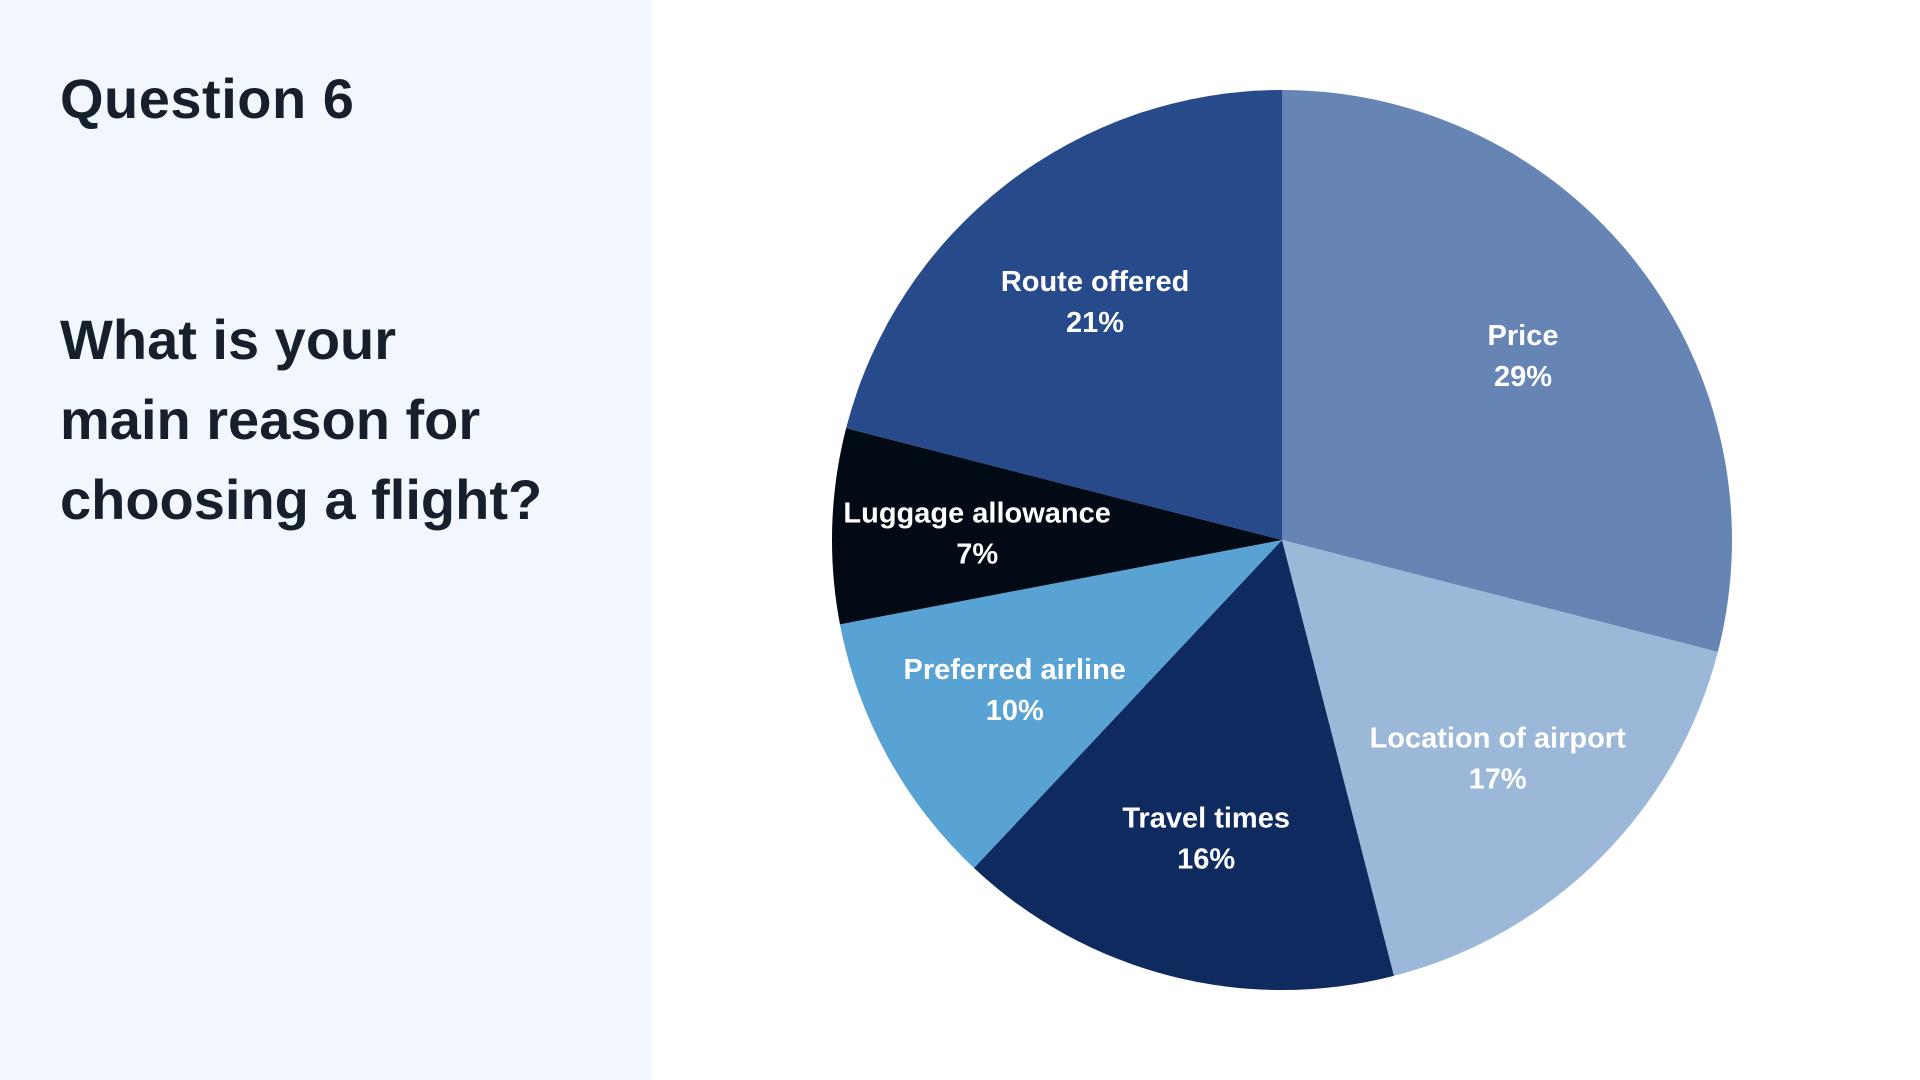 The height and width of the screenshot is (1080, 1920). What do you see at coordinates (1500, 758) in the screenshot?
I see `pie-slice-location-of-airport` at bounding box center [1500, 758].